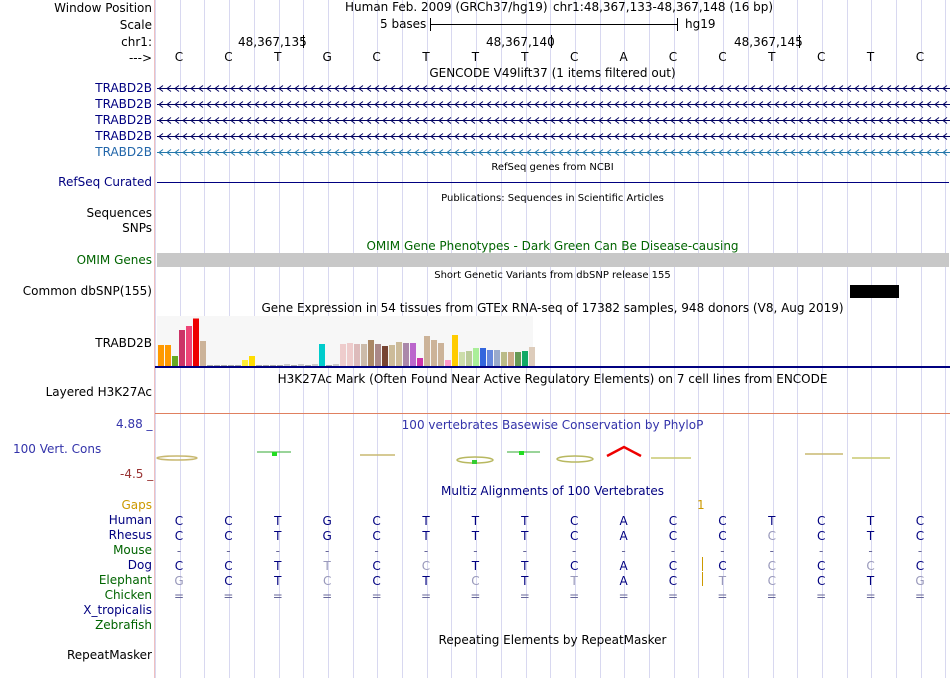  I want to click on repeatmasker-label: RepeatMasker, so click(109, 655).